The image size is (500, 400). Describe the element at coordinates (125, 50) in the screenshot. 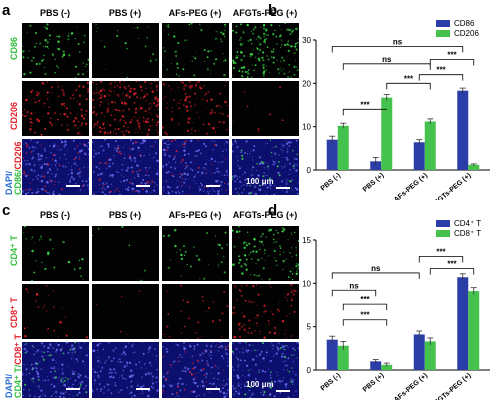

I see `micrograph-cd86-pbs-pos` at that location.